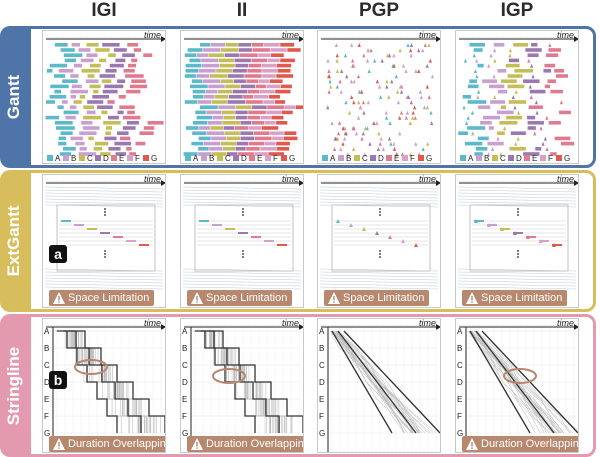 Image resolution: width=600 pixels, height=457 pixels. Describe the element at coordinates (381, 158) in the screenshot. I see `legend-item-d: D` at that location.